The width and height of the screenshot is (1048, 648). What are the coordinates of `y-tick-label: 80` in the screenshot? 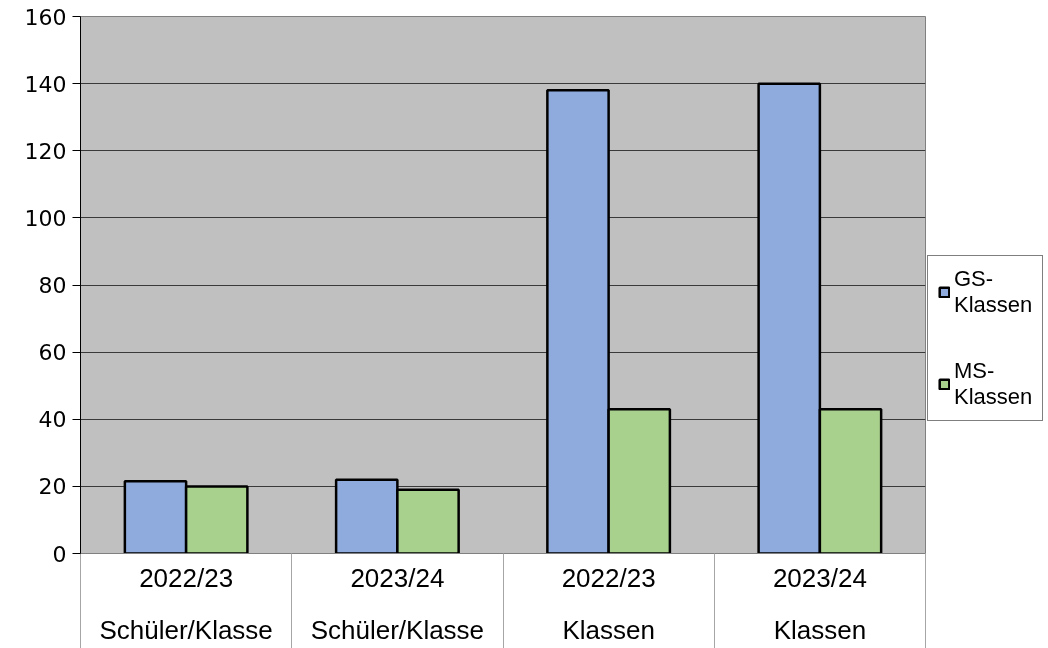 It's located at (52, 285).